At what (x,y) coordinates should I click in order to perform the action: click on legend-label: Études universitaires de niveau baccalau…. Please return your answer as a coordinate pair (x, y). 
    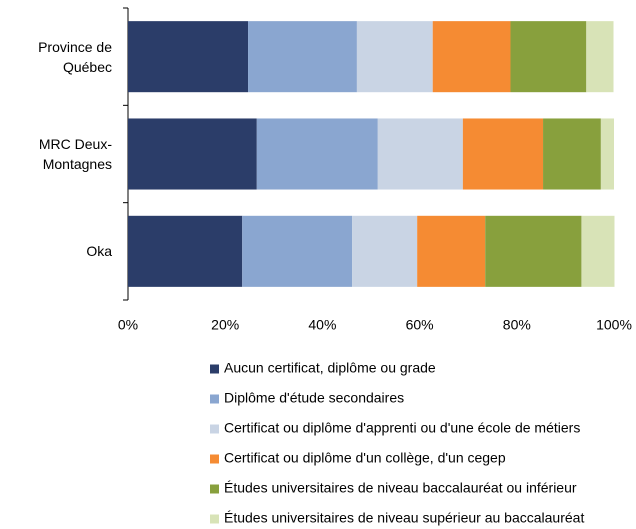
    Looking at the image, I should click on (400, 488).